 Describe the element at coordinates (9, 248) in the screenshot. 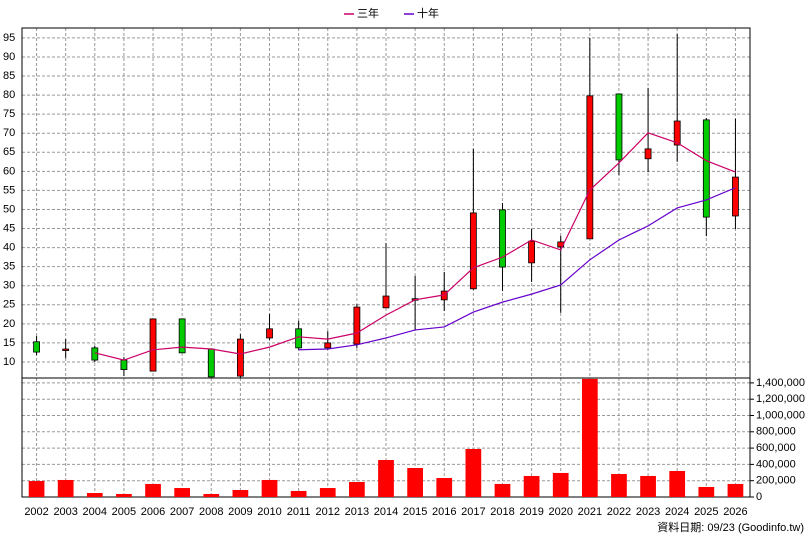

I see `y-tick-label: 40` at that location.